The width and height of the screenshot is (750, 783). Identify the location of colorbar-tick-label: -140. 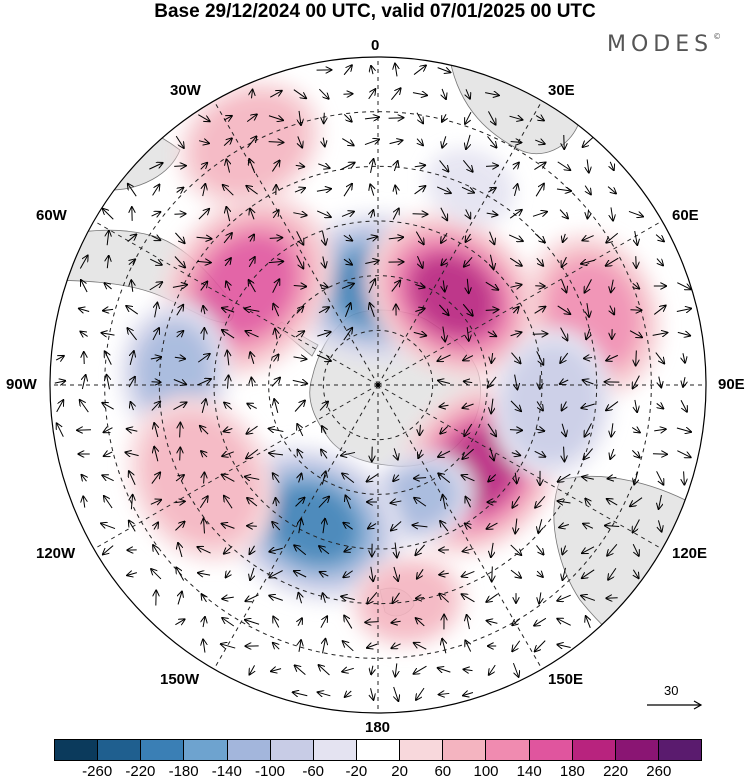
(226, 771).